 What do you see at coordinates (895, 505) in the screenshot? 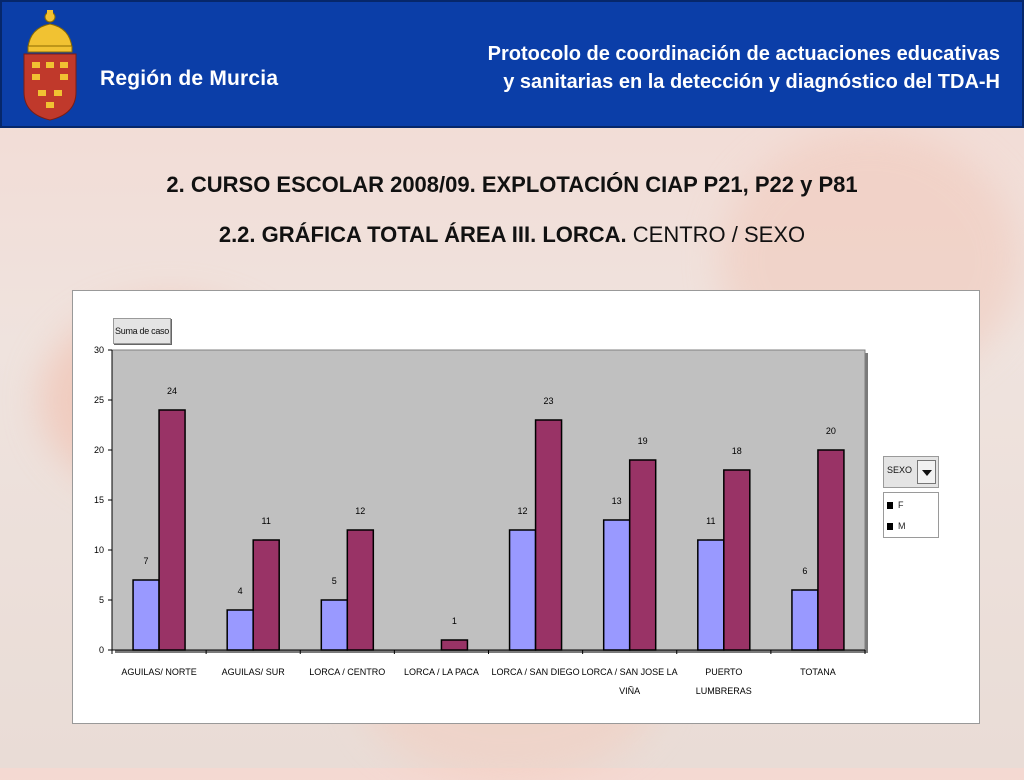
I see `legend-item-f: F` at bounding box center [895, 505].